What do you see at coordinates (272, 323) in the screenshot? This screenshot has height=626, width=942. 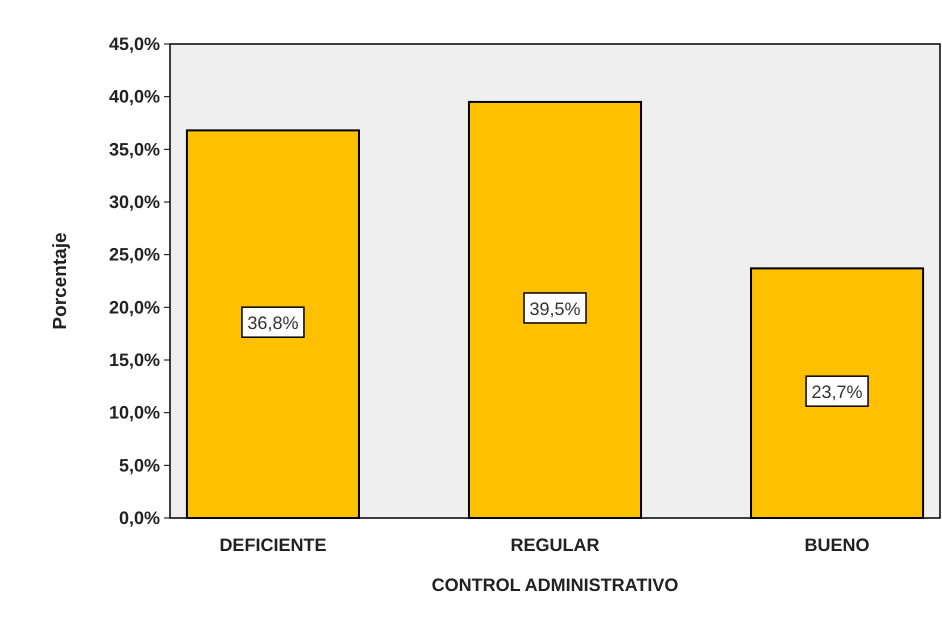 I see `data-label: 36,8%` at bounding box center [272, 323].